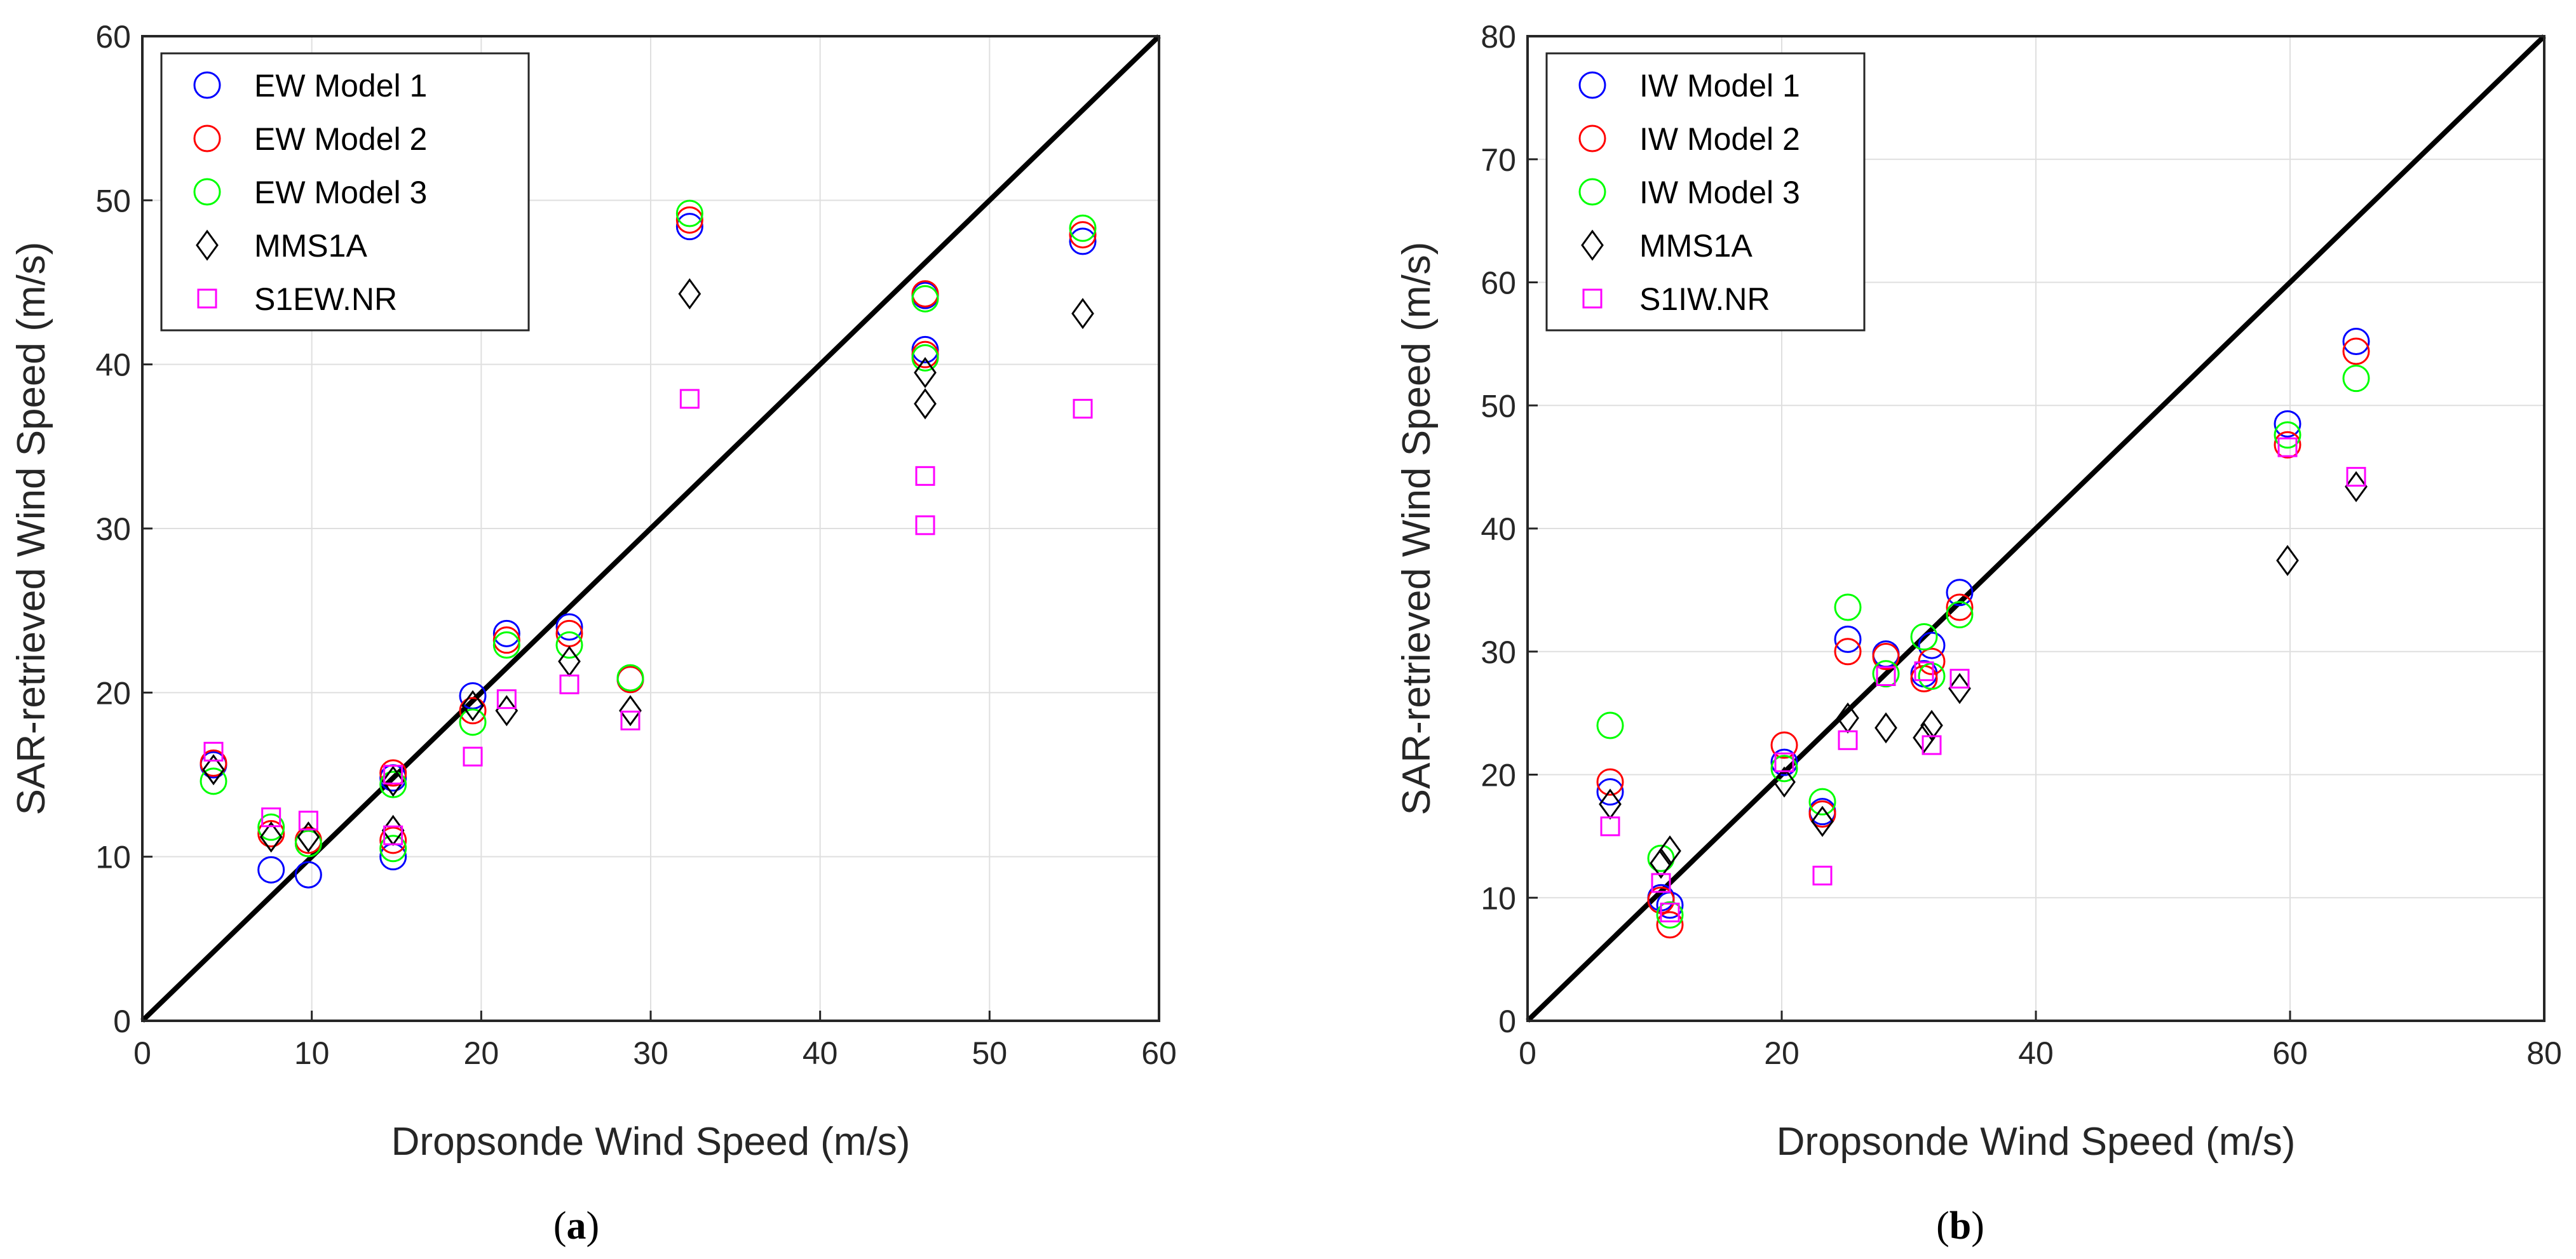 The width and height of the screenshot is (2576, 1259). What do you see at coordinates (2036, 1142) in the screenshot?
I see `x-axis-label-b: Dropsonde Wind Speed (m/s)` at bounding box center [2036, 1142].